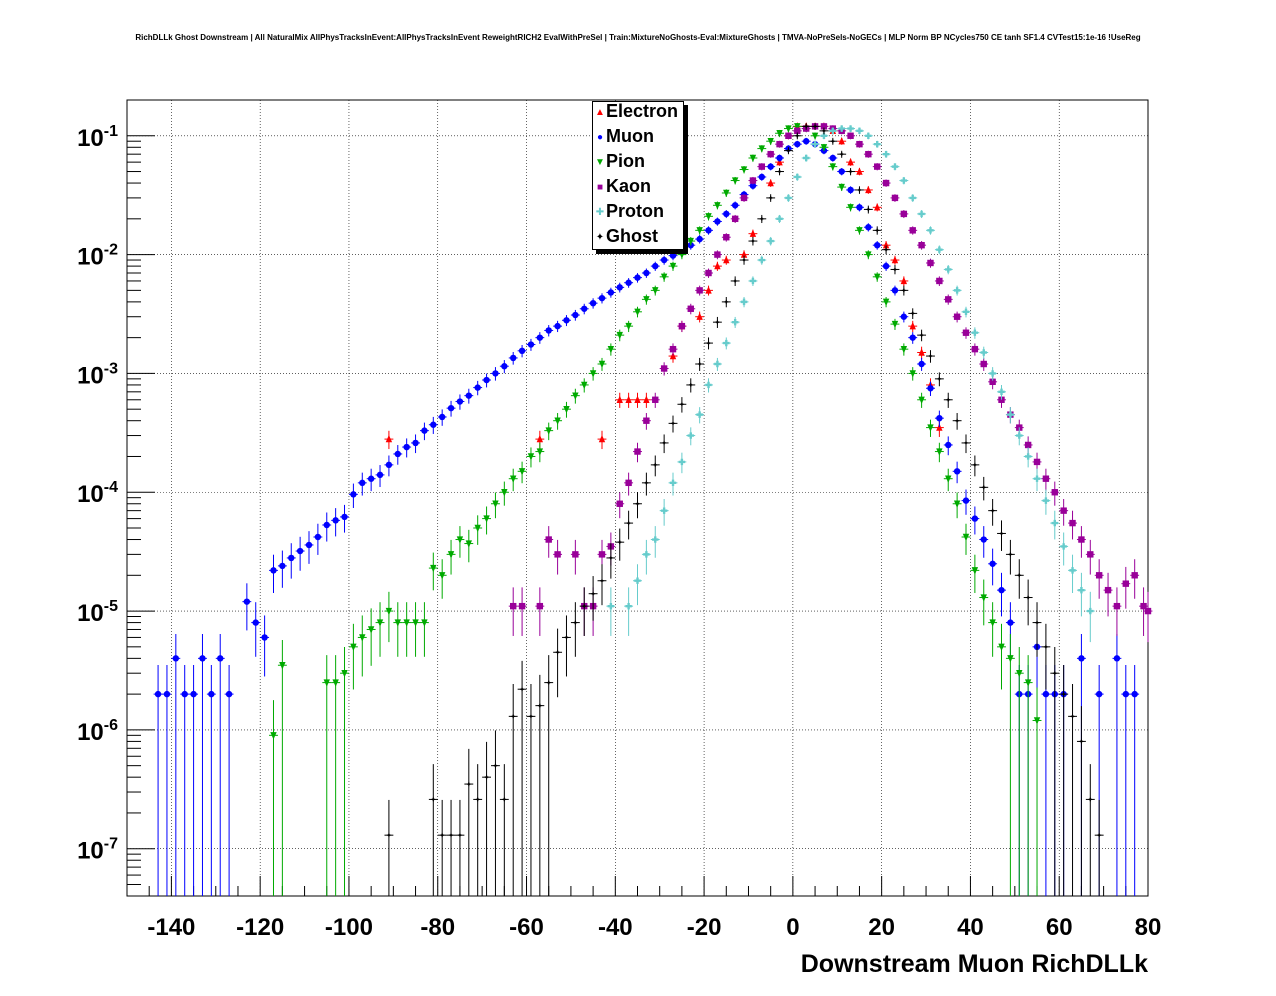 Image resolution: width=1276 pixels, height=996 pixels. I want to click on x-tick-label: -100, so click(349, 927).